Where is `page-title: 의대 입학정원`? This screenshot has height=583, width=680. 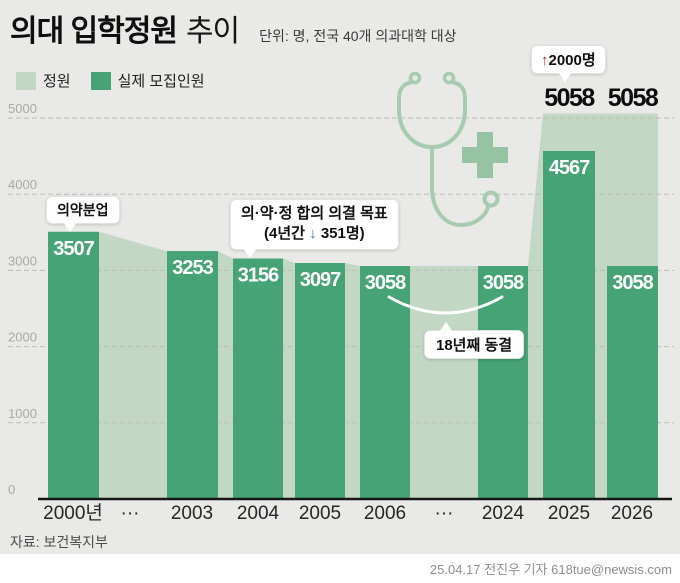 page-title: 의대 입학정원 is located at coordinates (94, 31).